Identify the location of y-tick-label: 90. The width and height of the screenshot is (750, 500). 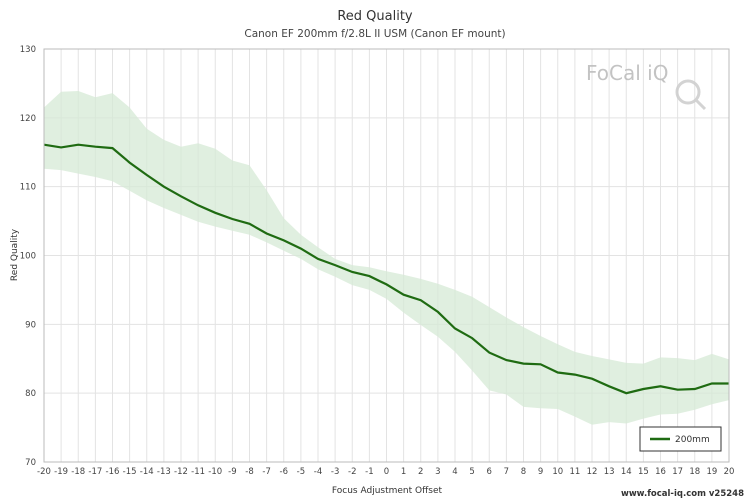
(30, 325).